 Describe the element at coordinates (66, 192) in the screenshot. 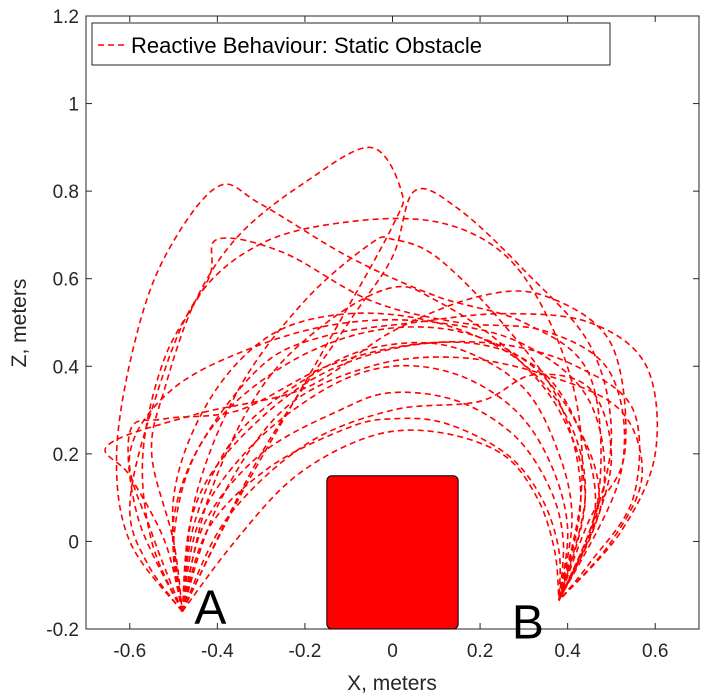

I see `y-tick-label: 0.8` at that location.